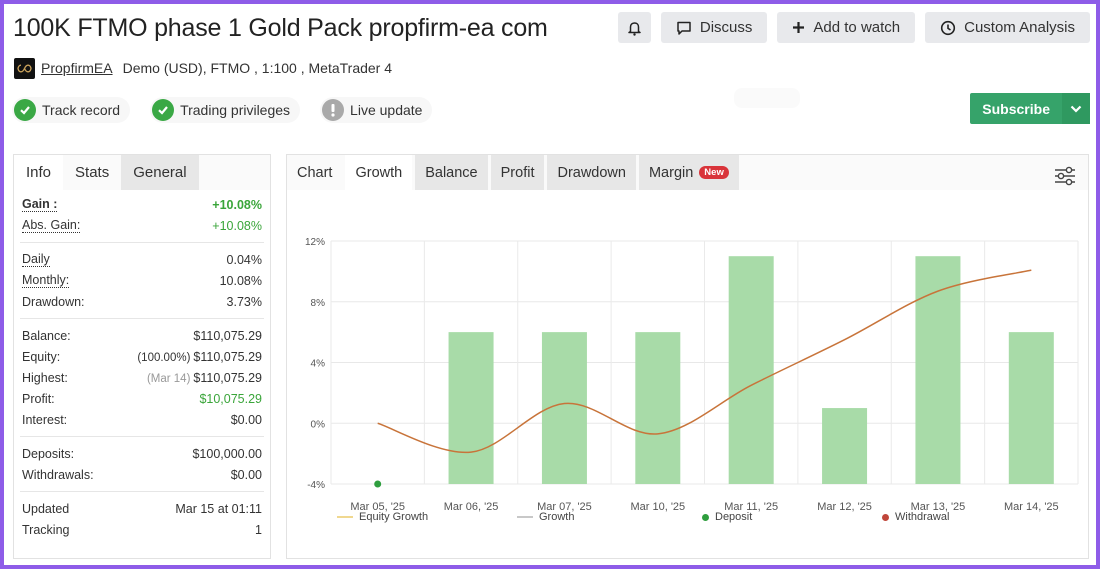  I want to click on stat-prefix: (Mar 14), so click(168, 378).